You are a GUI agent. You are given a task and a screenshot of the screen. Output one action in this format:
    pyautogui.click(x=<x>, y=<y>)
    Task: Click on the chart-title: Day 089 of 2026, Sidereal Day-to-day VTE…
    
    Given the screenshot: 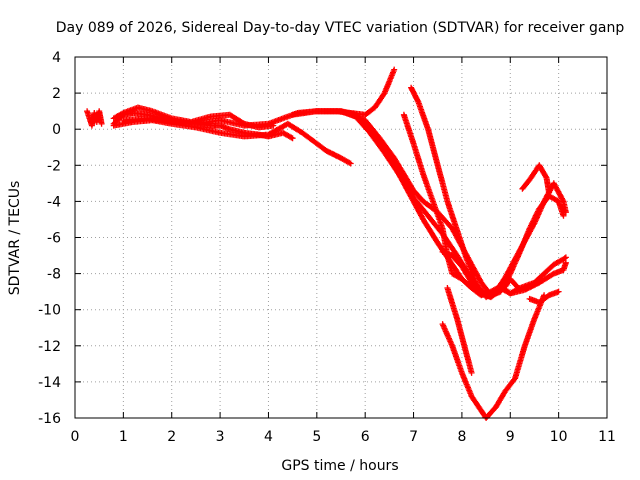 What is the action you would take?
    pyautogui.click(x=340, y=28)
    